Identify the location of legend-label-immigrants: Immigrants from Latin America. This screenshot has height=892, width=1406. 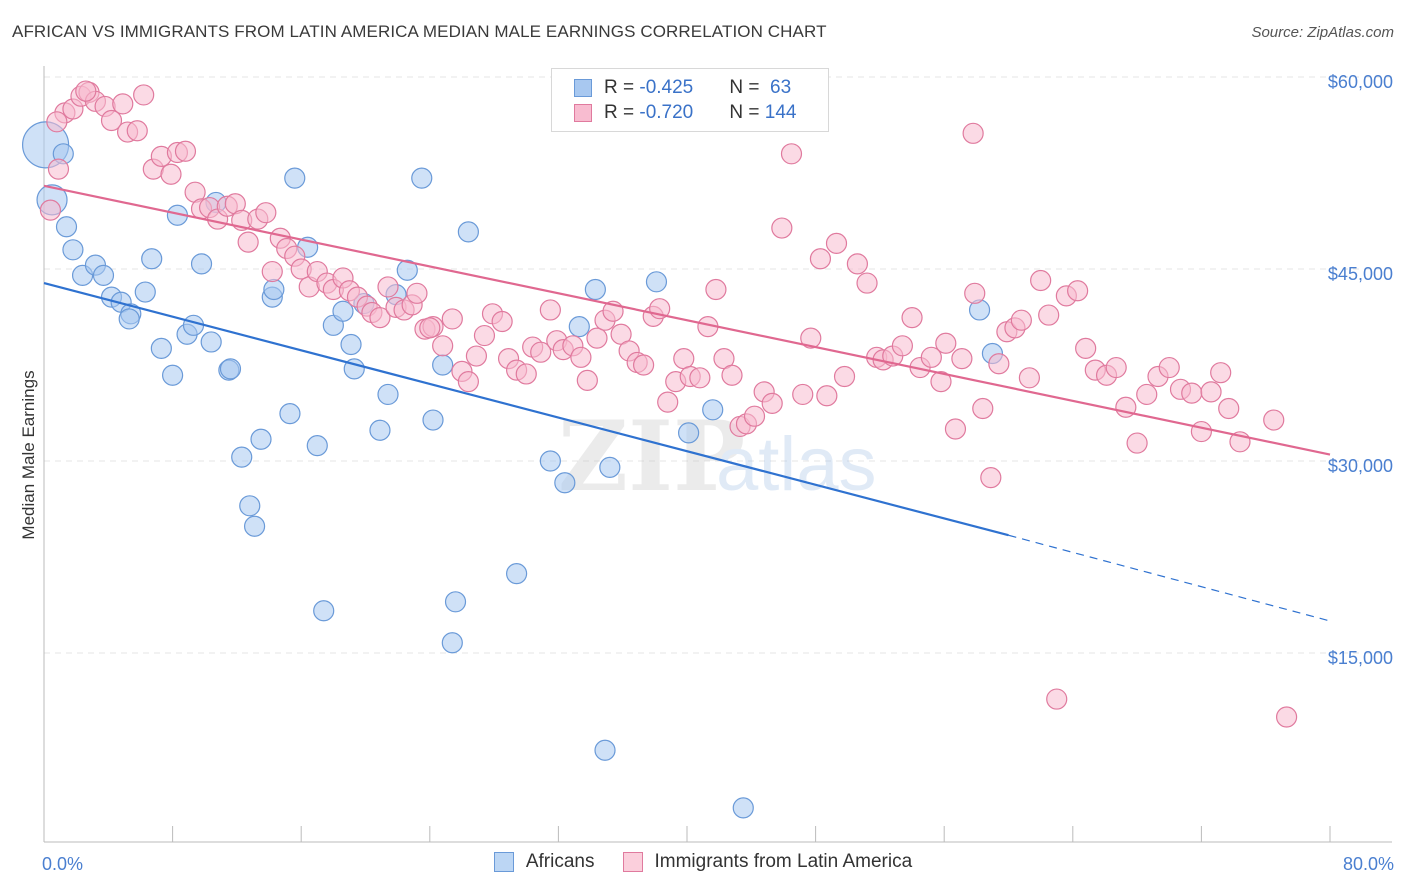
(783, 861).